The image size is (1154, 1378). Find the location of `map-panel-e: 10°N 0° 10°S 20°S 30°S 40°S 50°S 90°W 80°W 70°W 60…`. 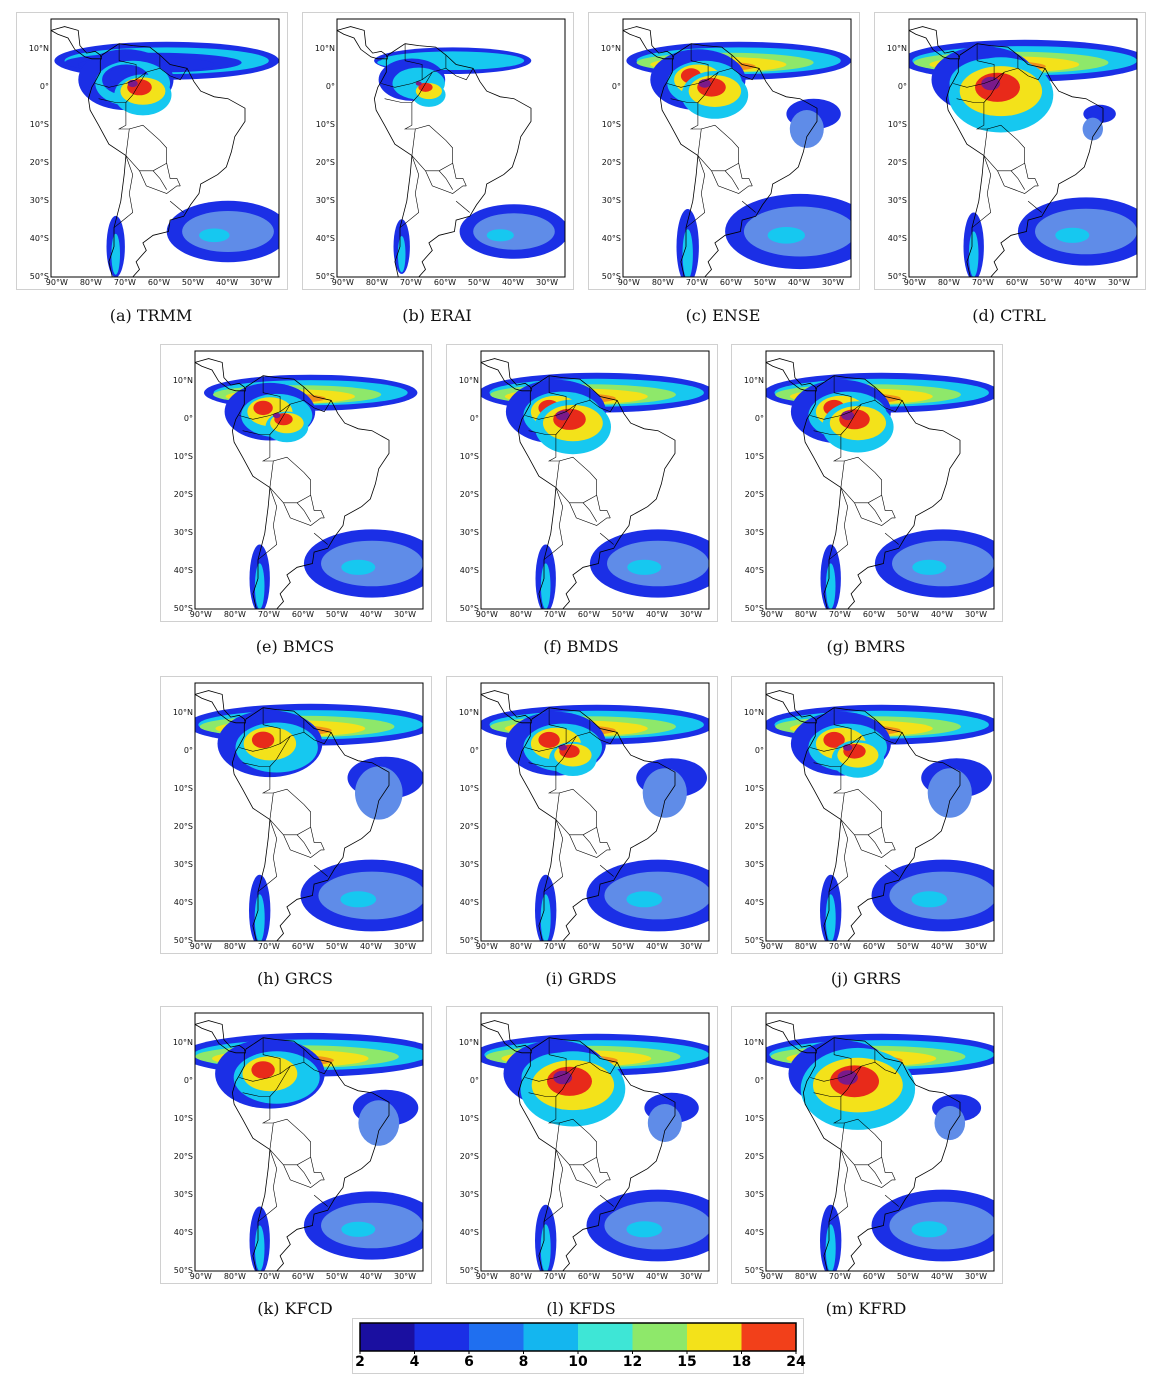

map-panel-e: 10°N 0° 10°S 20°S 30°S 40°S 50°S 90°W 80°W 70°W 60… is located at coordinates (296, 501).